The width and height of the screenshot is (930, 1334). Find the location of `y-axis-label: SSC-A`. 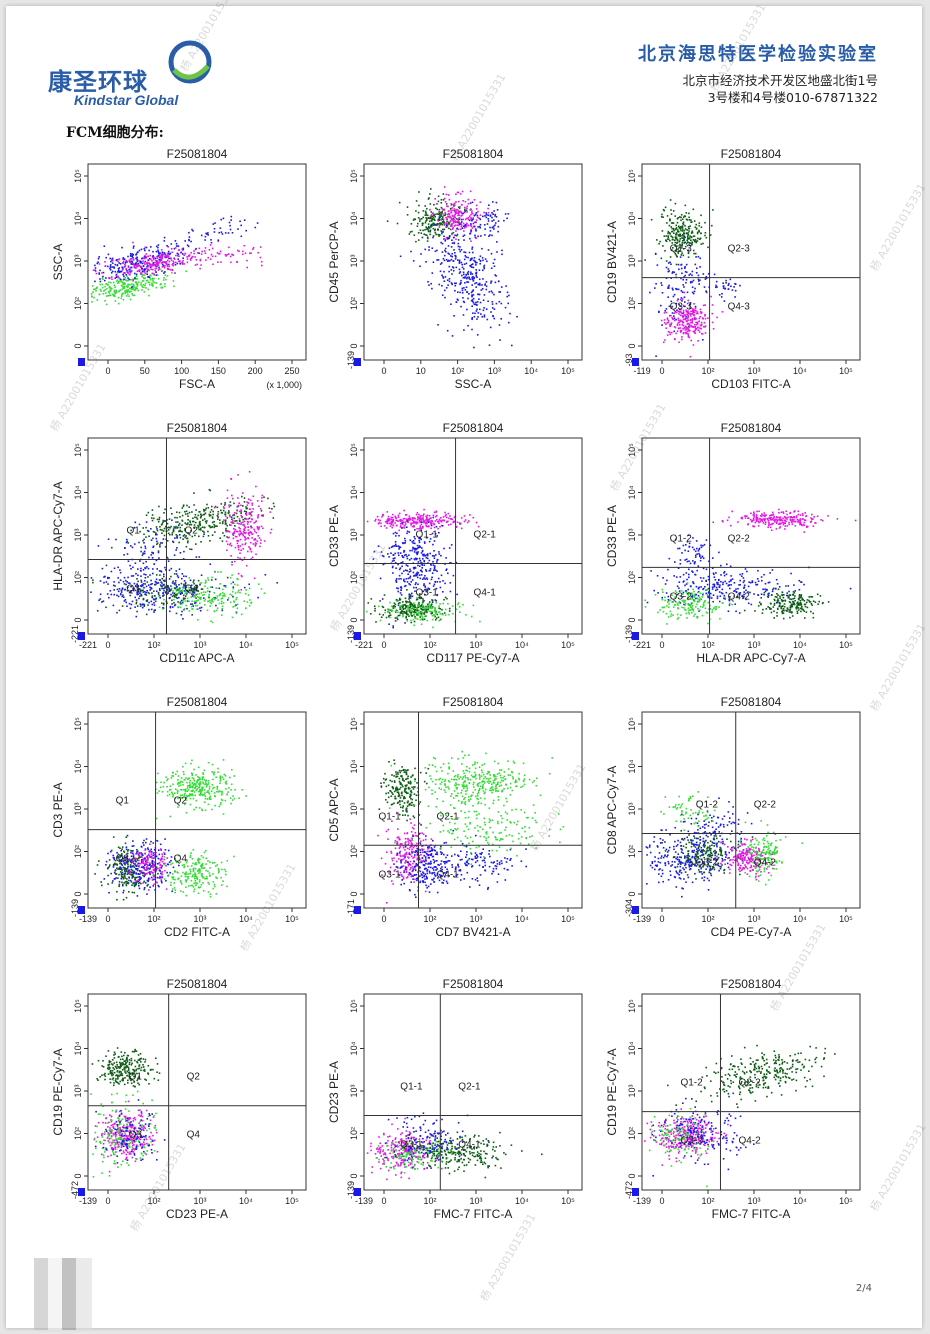

y-axis-label: SSC-A is located at coordinates (58, 262).